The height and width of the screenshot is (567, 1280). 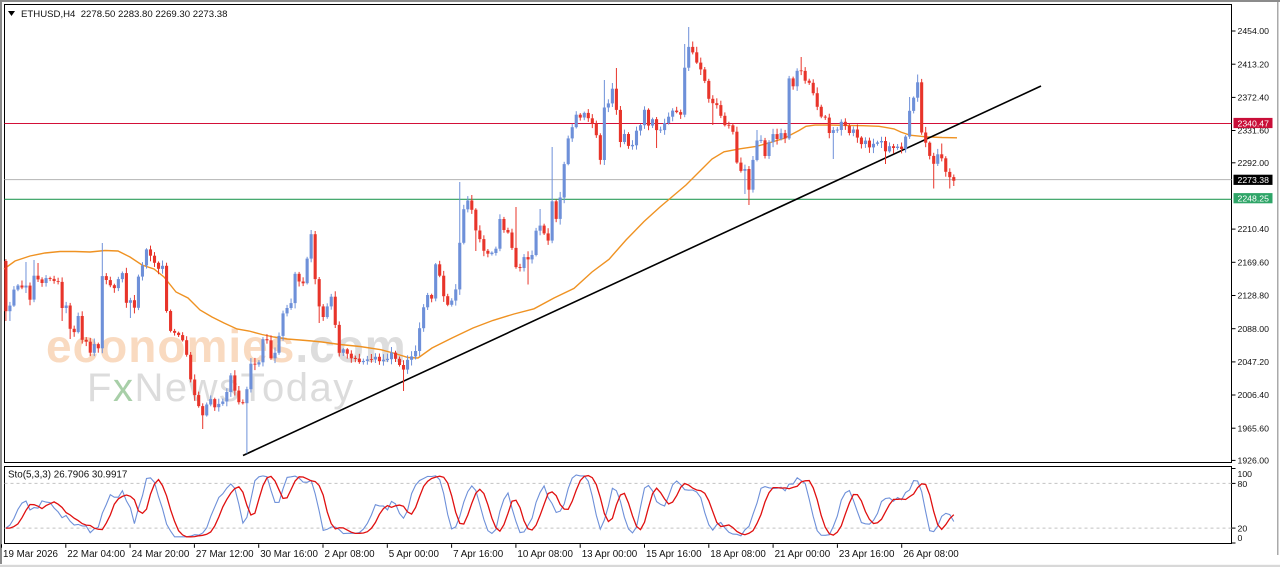 What do you see at coordinates (1254, 31) in the screenshot?
I see `svg-text: 2454.00` at bounding box center [1254, 31].